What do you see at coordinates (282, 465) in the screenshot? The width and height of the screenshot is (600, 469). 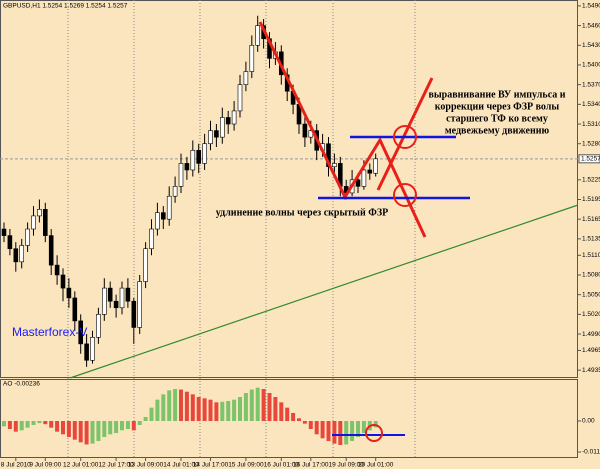 I see `x-tick-label: 16 Jul 01:00` at bounding box center [282, 465].